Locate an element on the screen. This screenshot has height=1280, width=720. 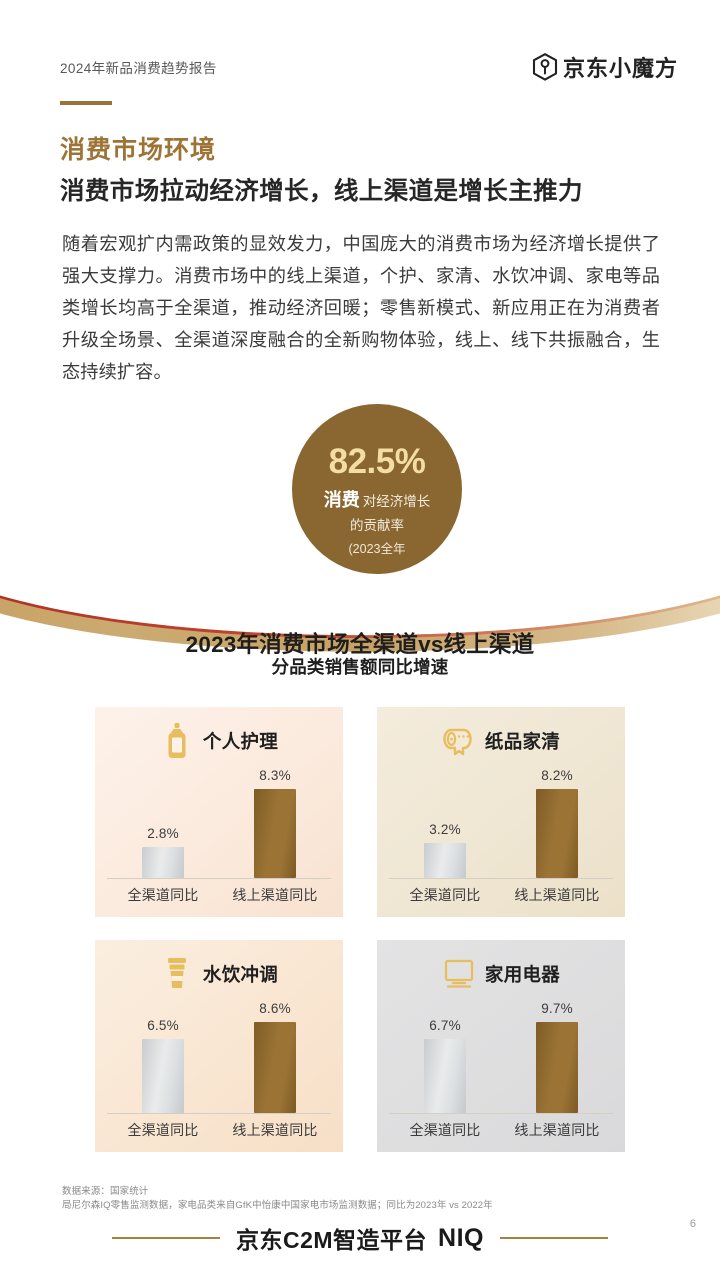
decorative-swoosh is located at coordinates (360, 623).